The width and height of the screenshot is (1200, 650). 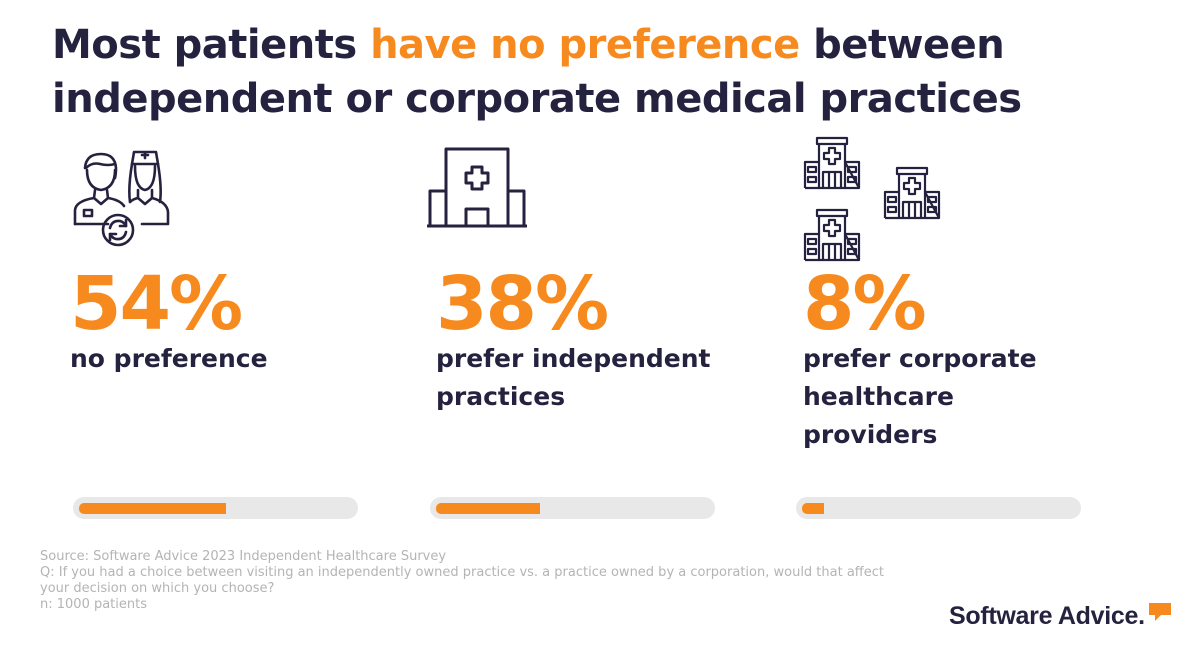 I want to click on hospital-icon, so click(x=477, y=187).